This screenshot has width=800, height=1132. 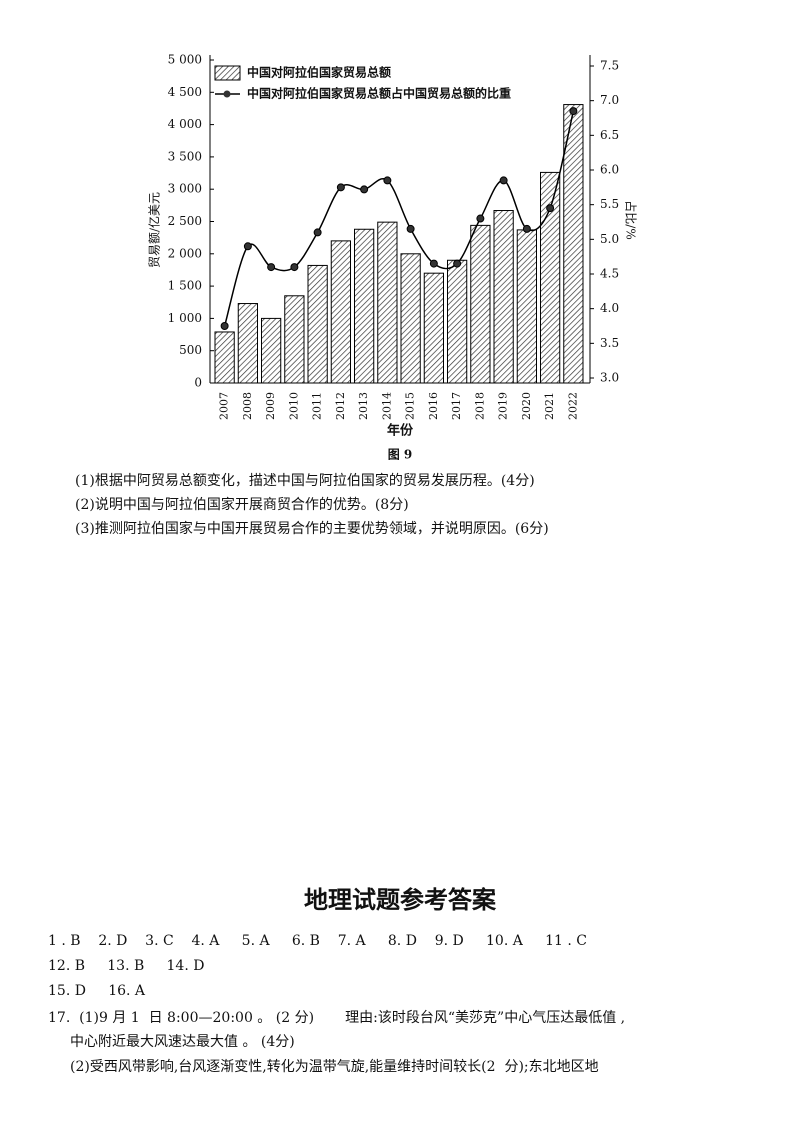 I want to click on y-tick-label: 3 000, so click(x=185, y=189).